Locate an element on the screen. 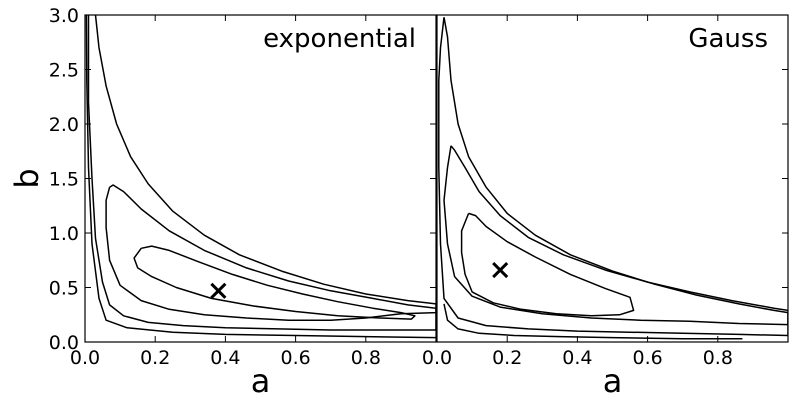  contour-middle is located at coordinates (270, 252).